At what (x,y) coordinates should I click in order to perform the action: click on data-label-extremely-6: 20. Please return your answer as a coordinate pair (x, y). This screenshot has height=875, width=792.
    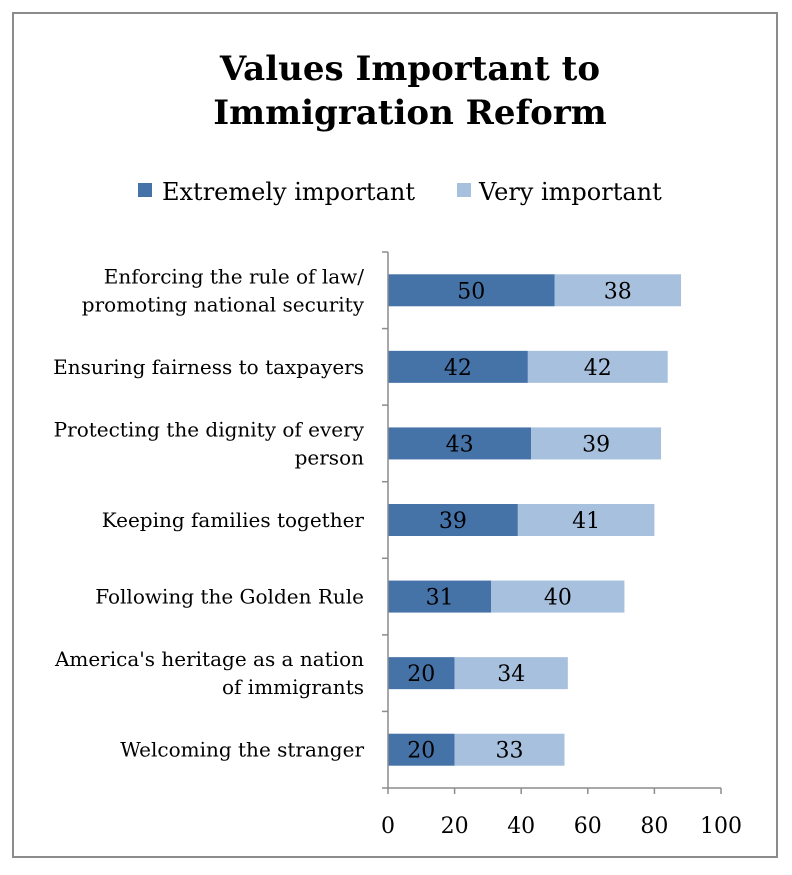
    Looking at the image, I should click on (421, 751).